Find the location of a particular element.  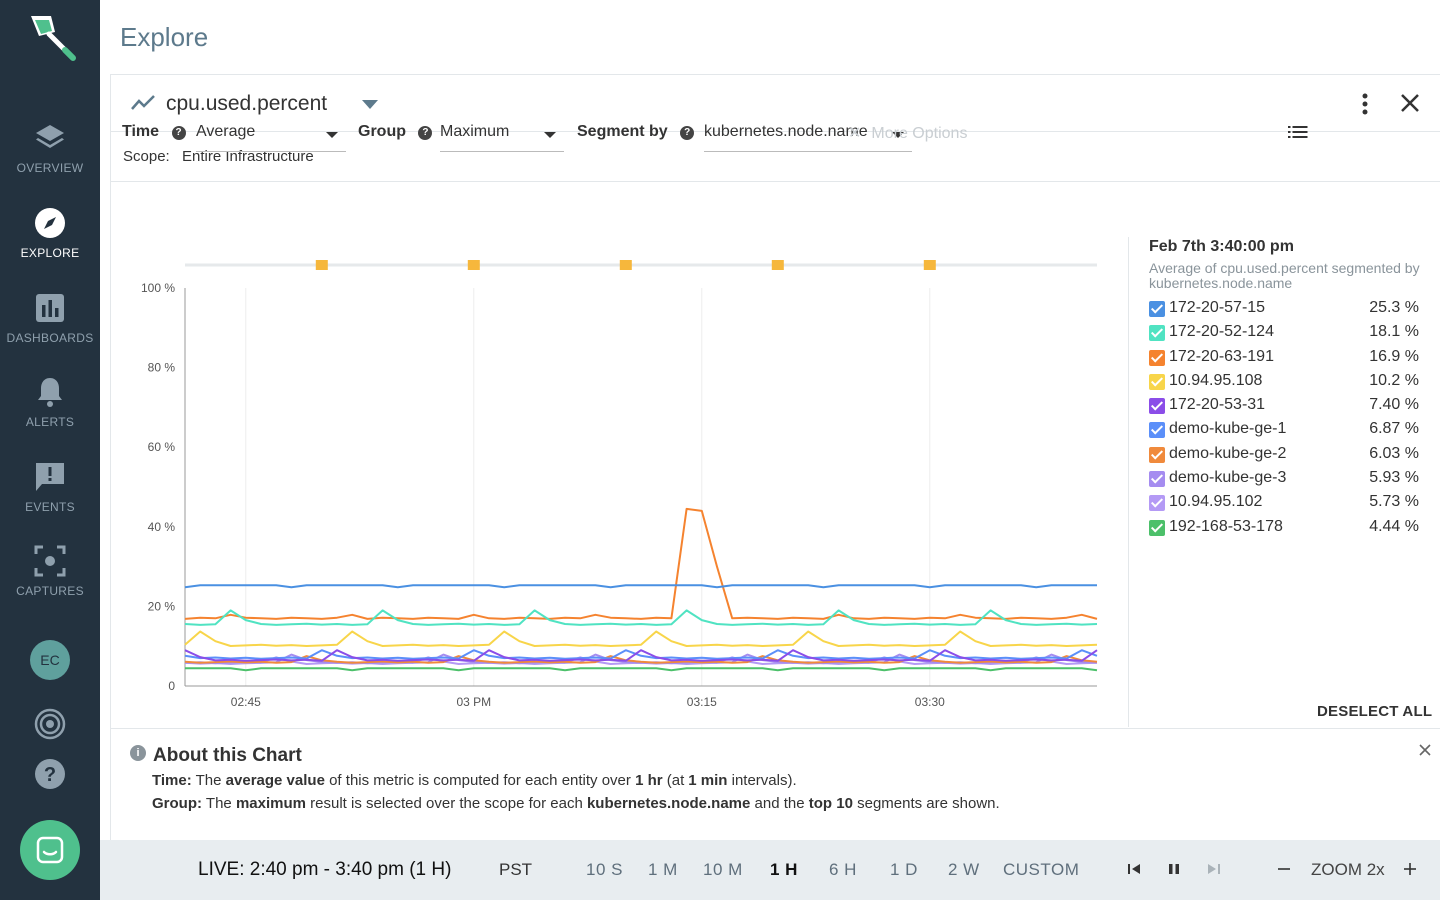

scope-label: Scope: is located at coordinates (146, 156).